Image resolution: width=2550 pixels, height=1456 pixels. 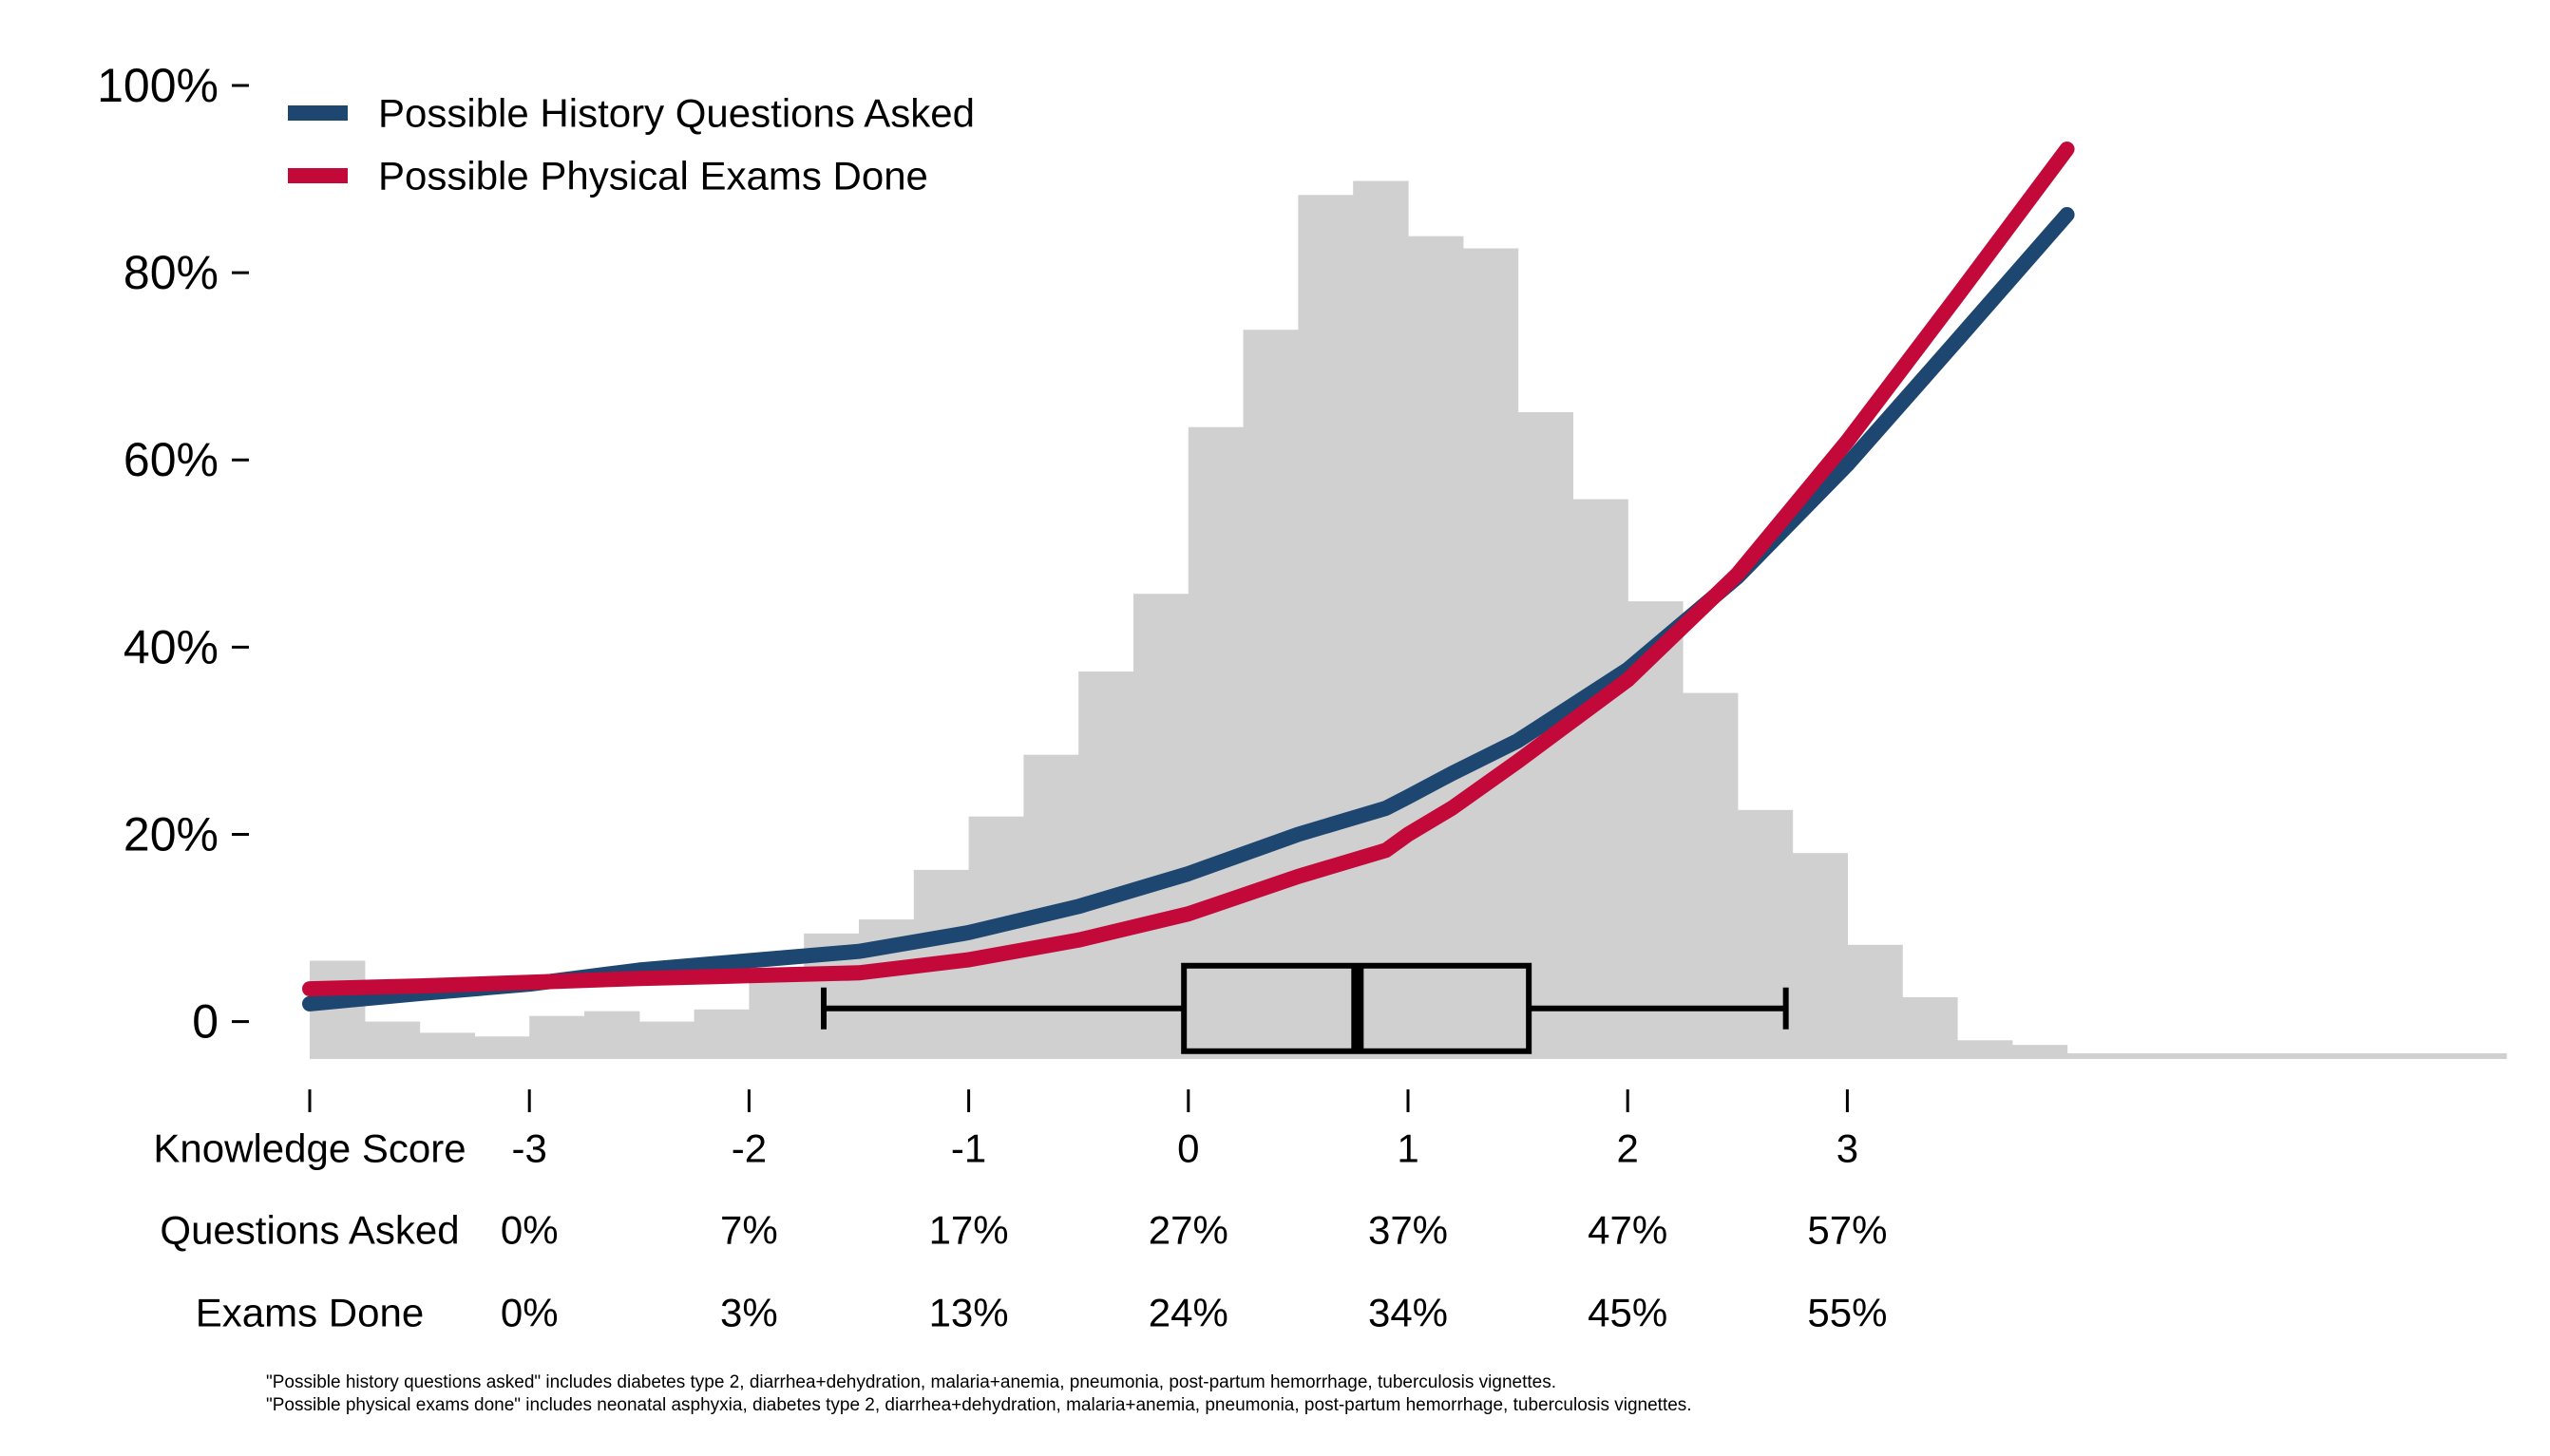 What do you see at coordinates (1408, 1313) in the screenshot?
I see `table-cell: 34%` at bounding box center [1408, 1313].